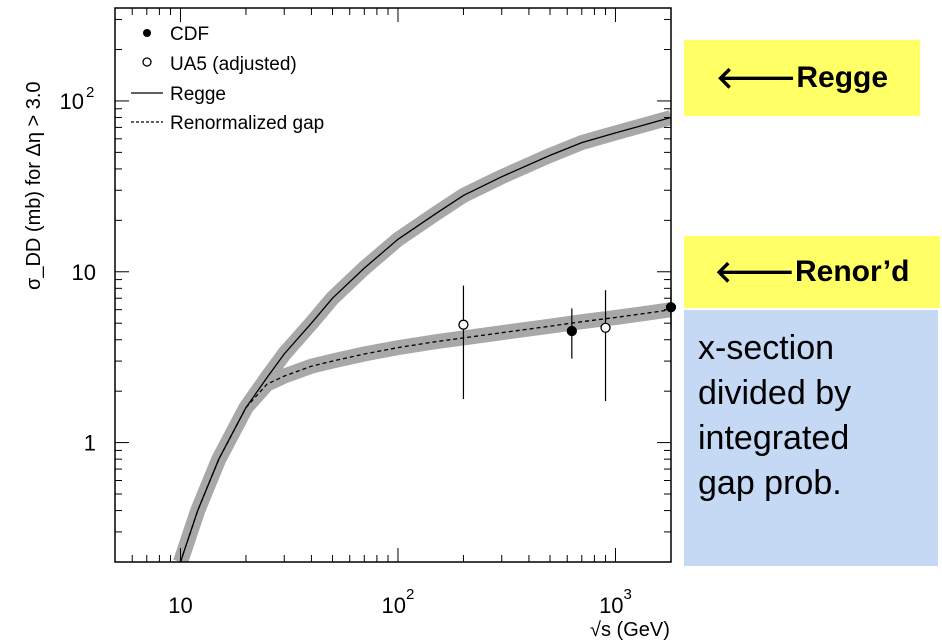  Describe the element at coordinates (766, 348) in the screenshot. I see `note-line: x-section` at that location.